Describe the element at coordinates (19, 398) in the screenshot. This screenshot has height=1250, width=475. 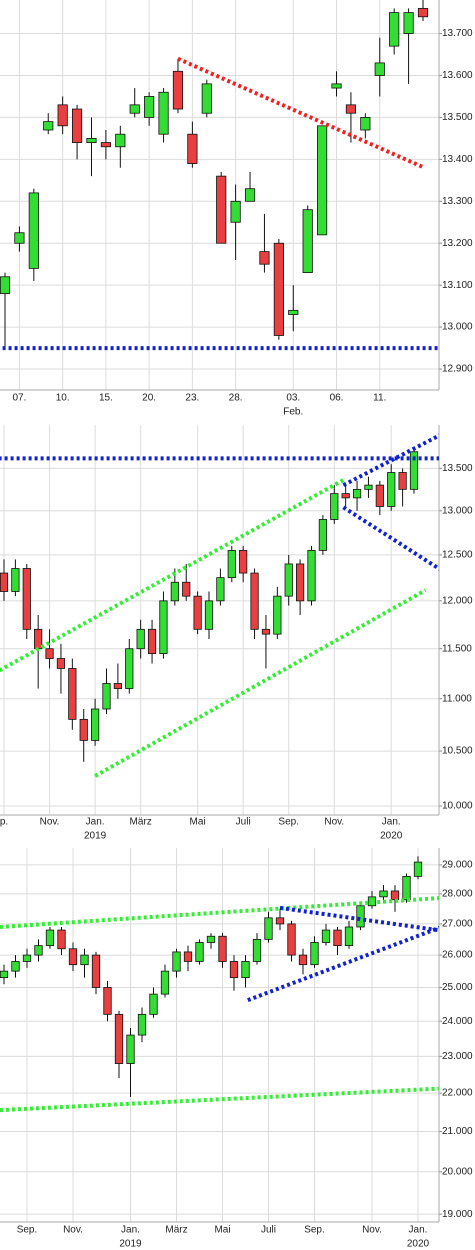
I see `x-tick-label: 07.` at that location.